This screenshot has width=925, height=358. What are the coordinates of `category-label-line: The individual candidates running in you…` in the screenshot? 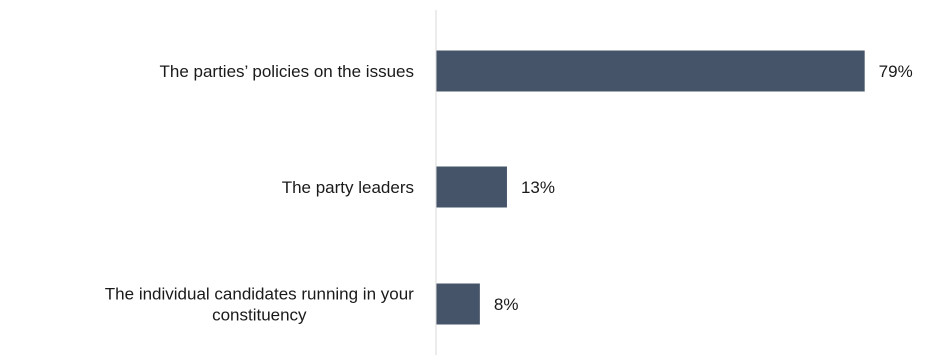 It's located at (259, 294).